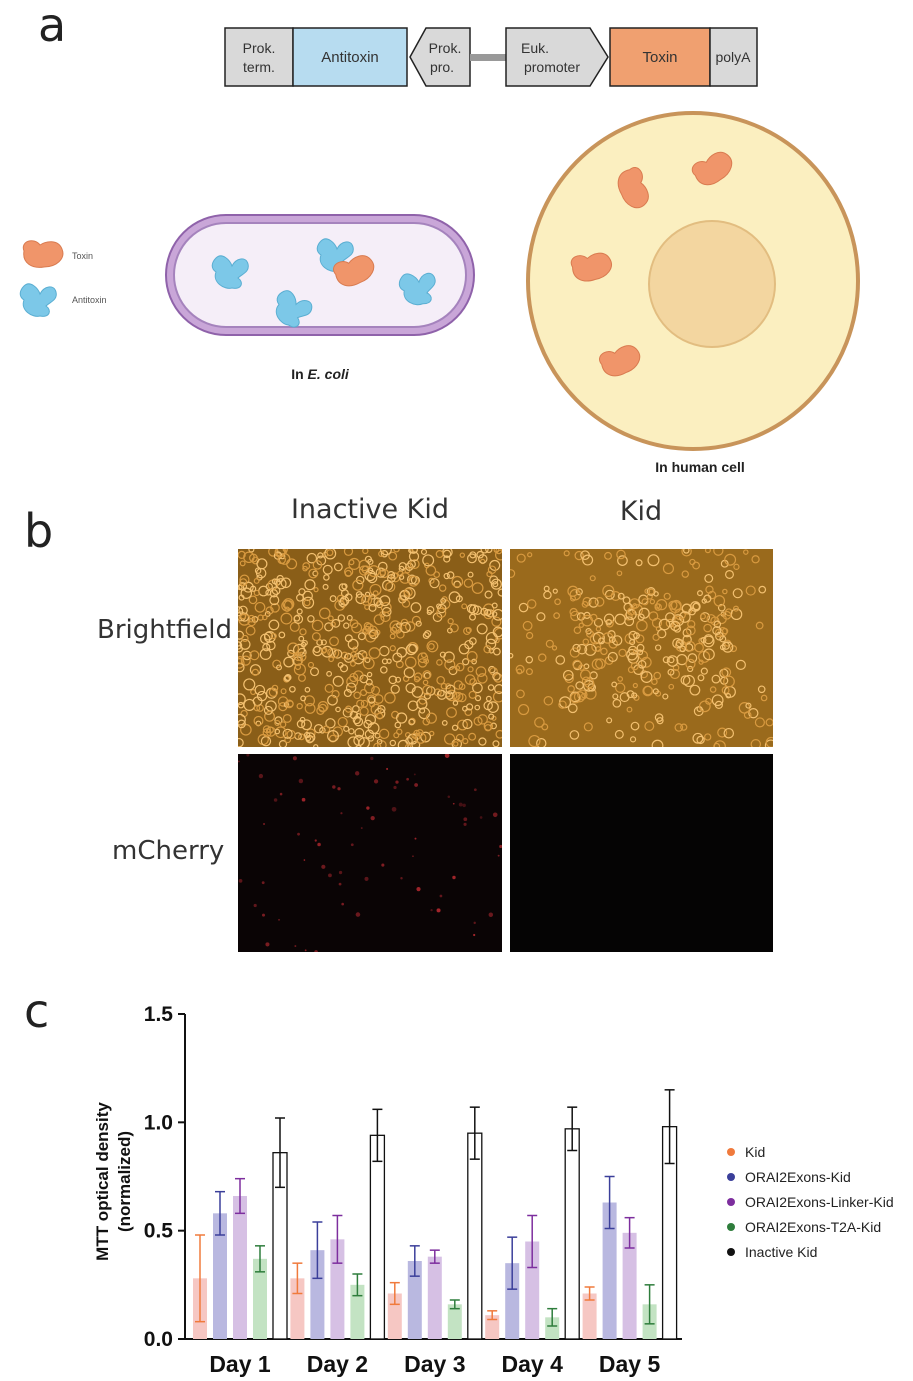 The height and width of the screenshot is (1381, 913). I want to click on panel-label-c: c, so click(37, 1011).